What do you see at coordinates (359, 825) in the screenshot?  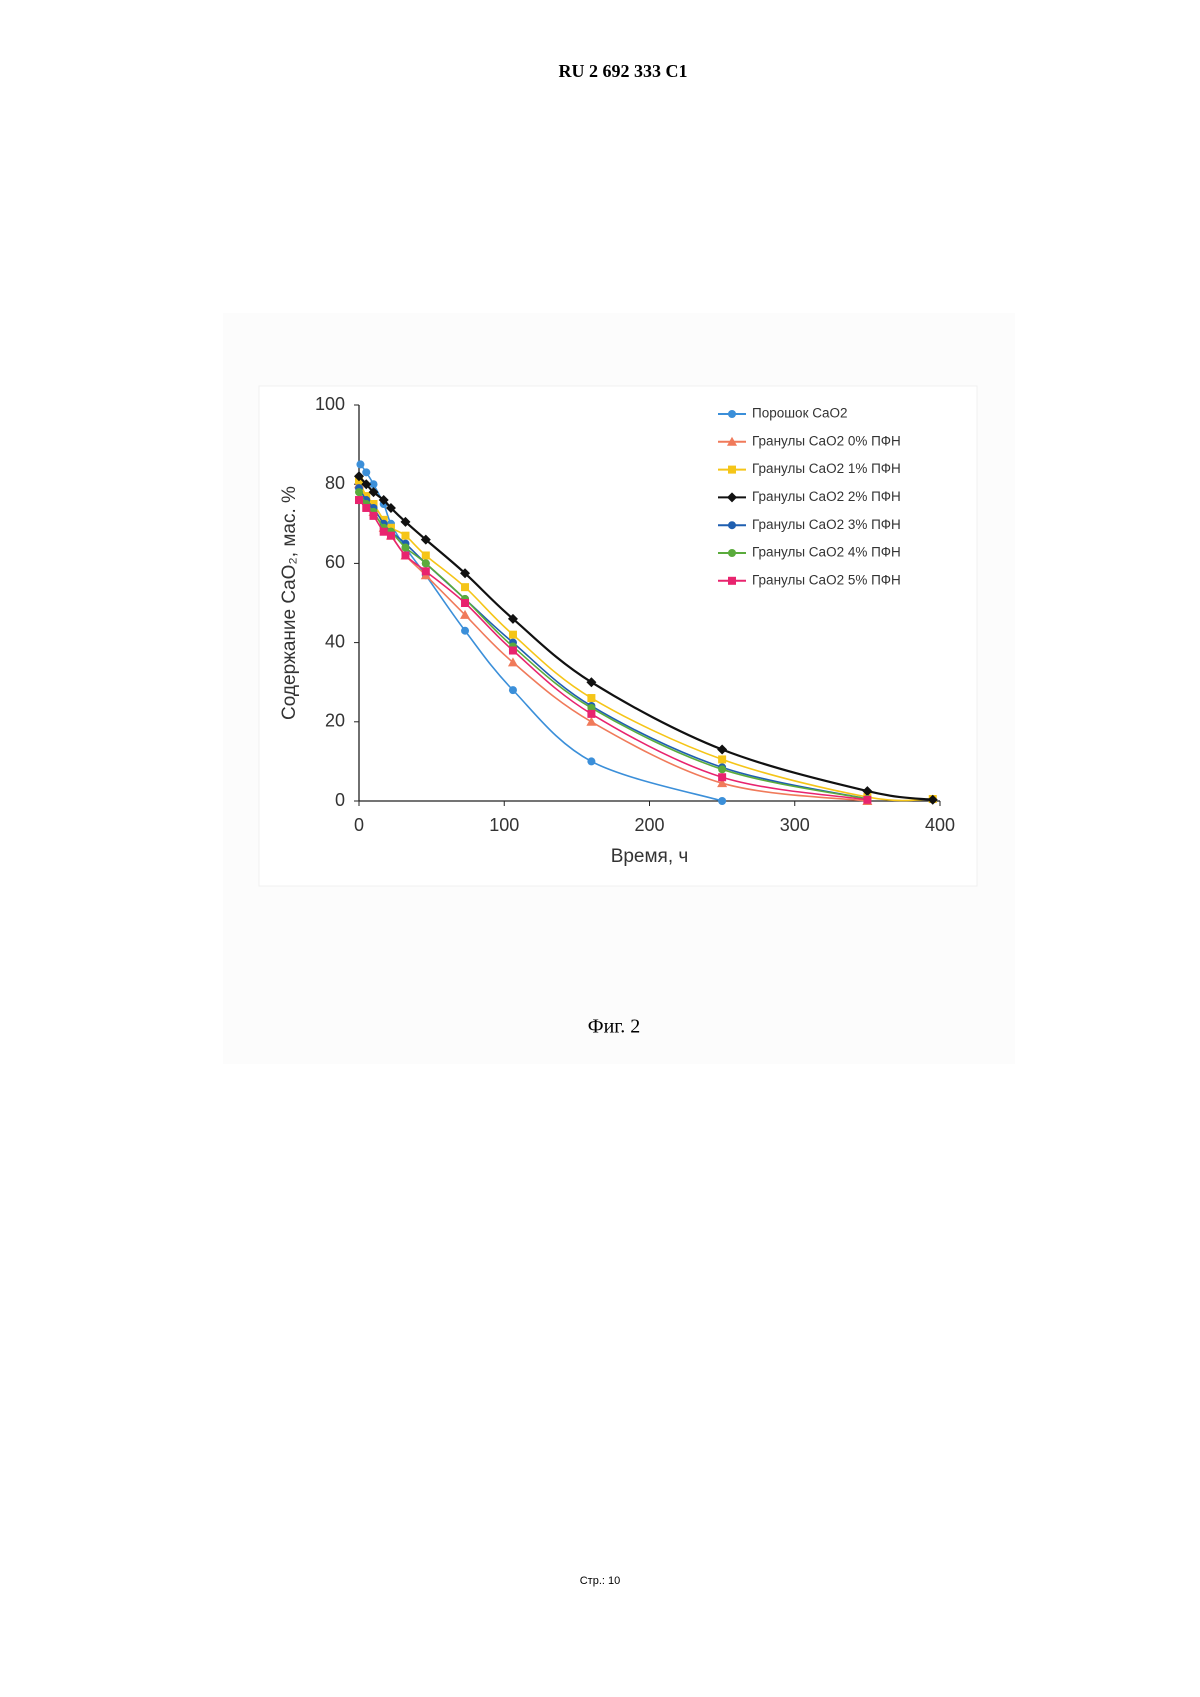 I see `x-tick-label: 0` at bounding box center [359, 825].